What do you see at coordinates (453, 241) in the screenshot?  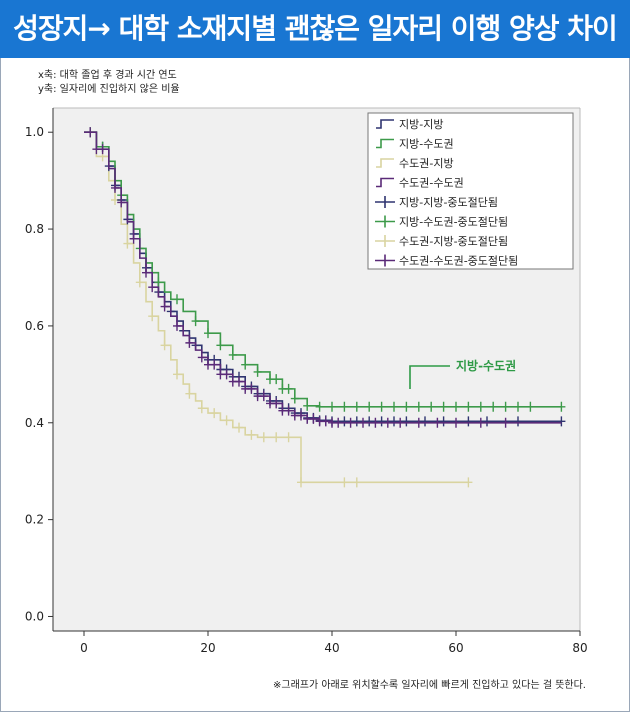 I see `legend-label: 수도권-지방-중도절단됨` at bounding box center [453, 241].